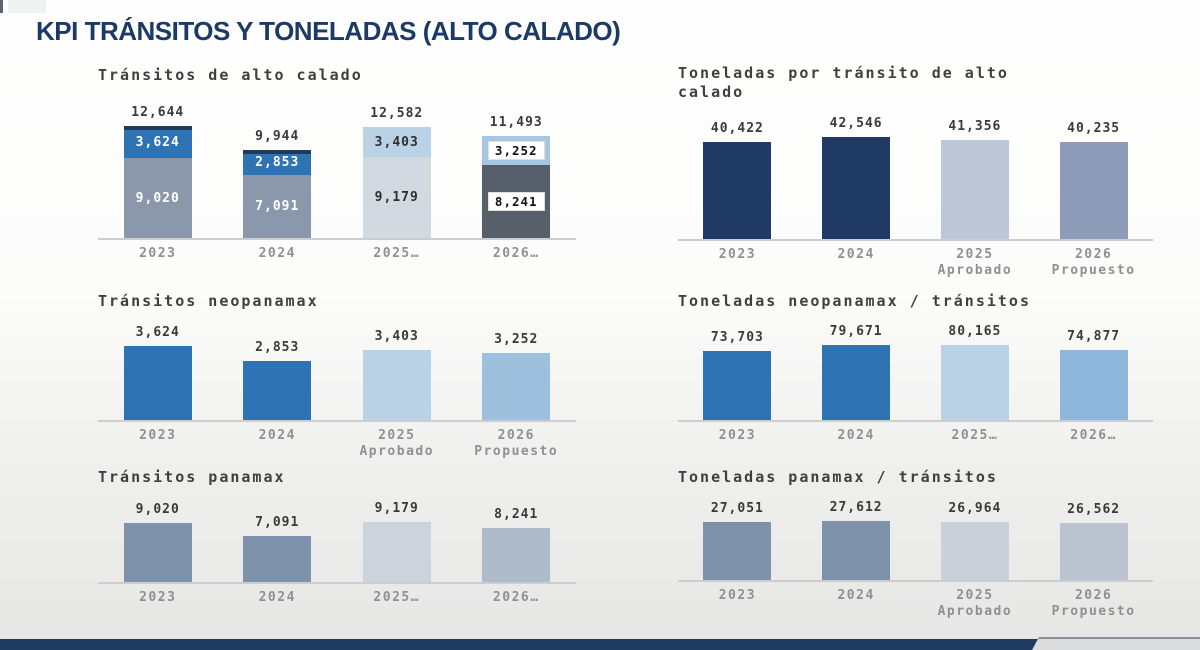  I want to click on bar-segment-panamax: 8,241, so click(516, 201).